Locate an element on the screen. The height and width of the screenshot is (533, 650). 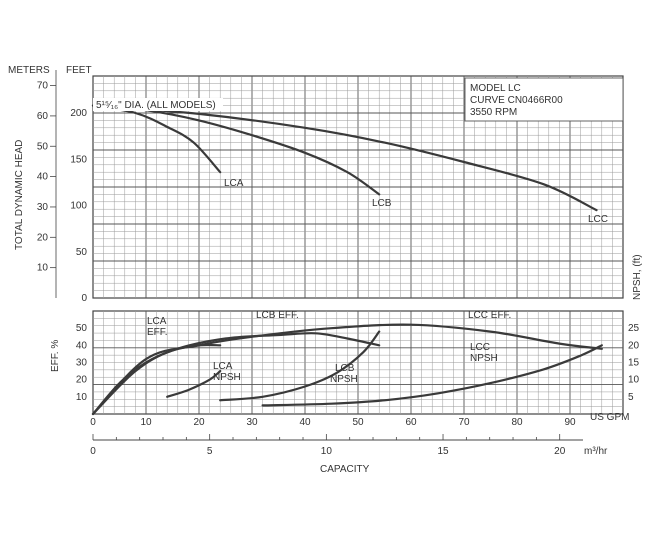
m3hr-tick: 5 is located at coordinates (210, 451).